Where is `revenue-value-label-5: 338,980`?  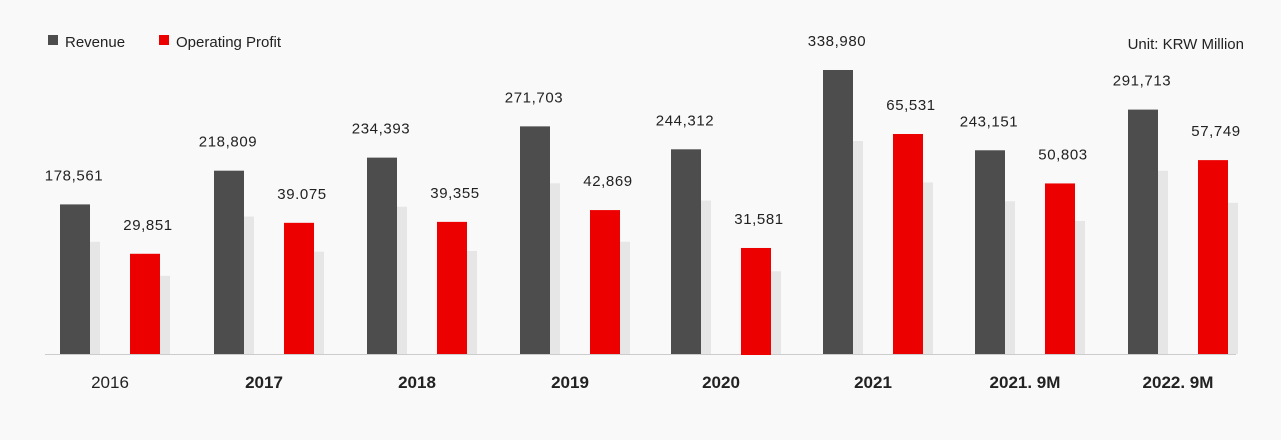 revenue-value-label-5: 338,980 is located at coordinates (837, 41).